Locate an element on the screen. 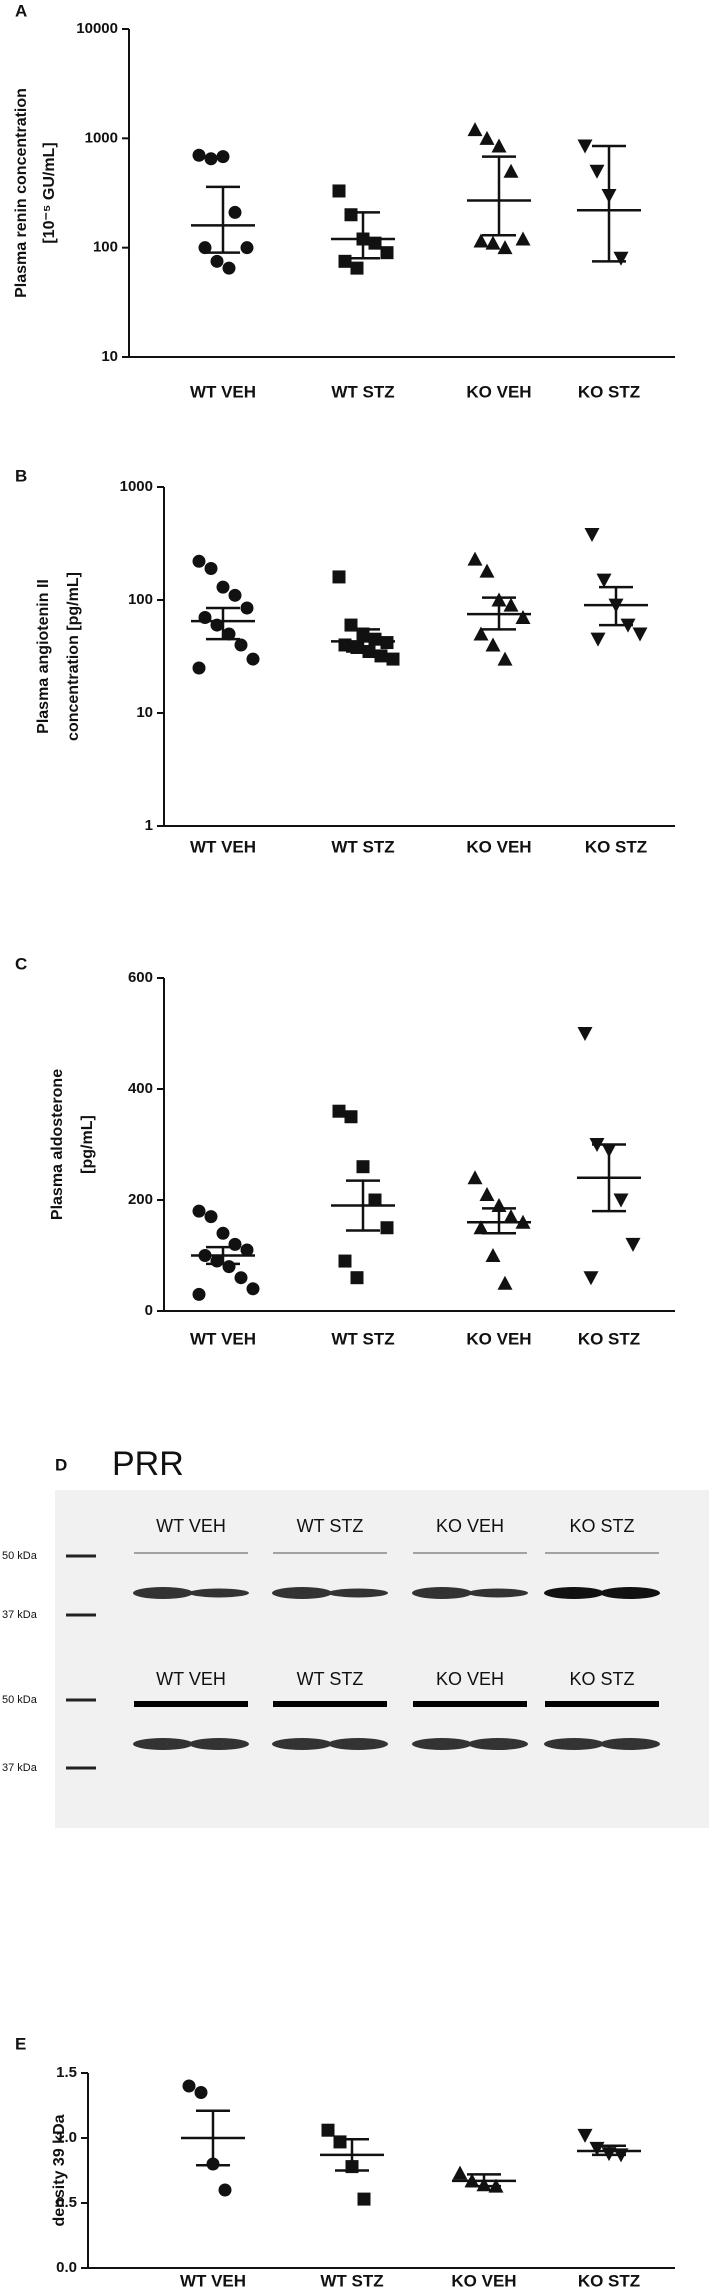  panel-label: D is located at coordinates (61, 1464).